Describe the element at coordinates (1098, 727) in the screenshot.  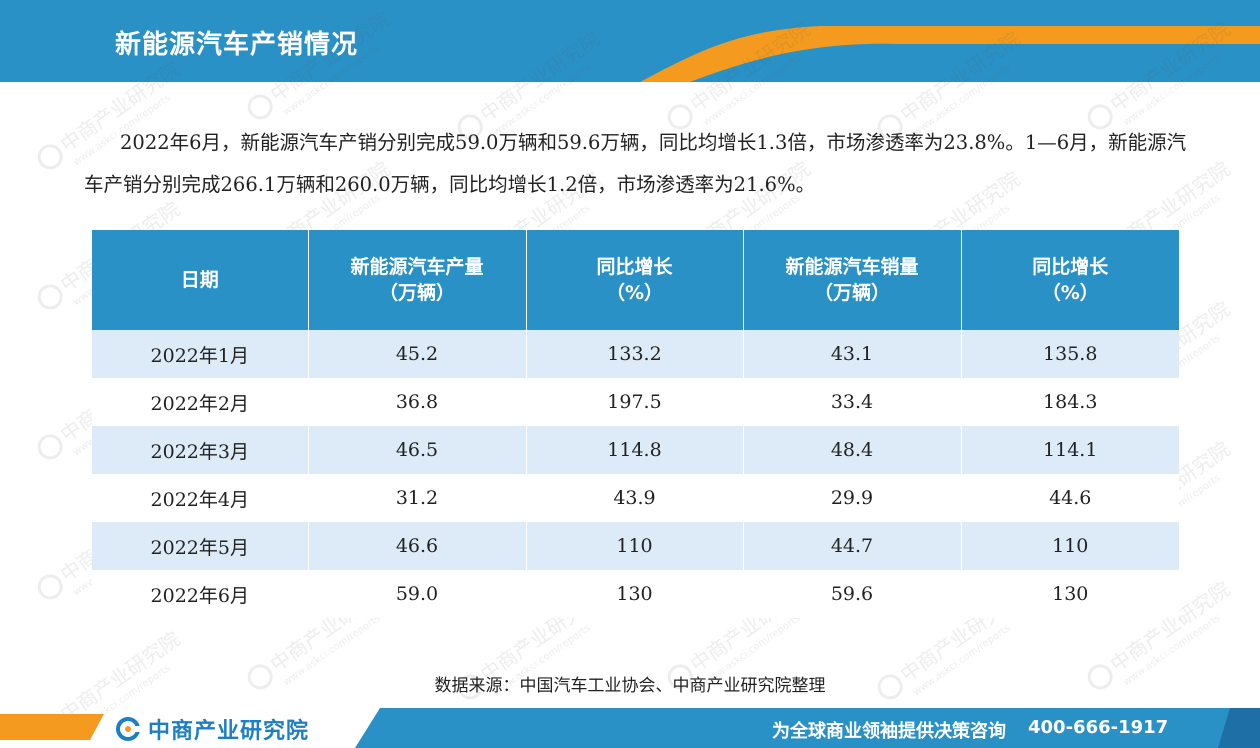
I see `footer-phone: 400-666-1917` at that location.